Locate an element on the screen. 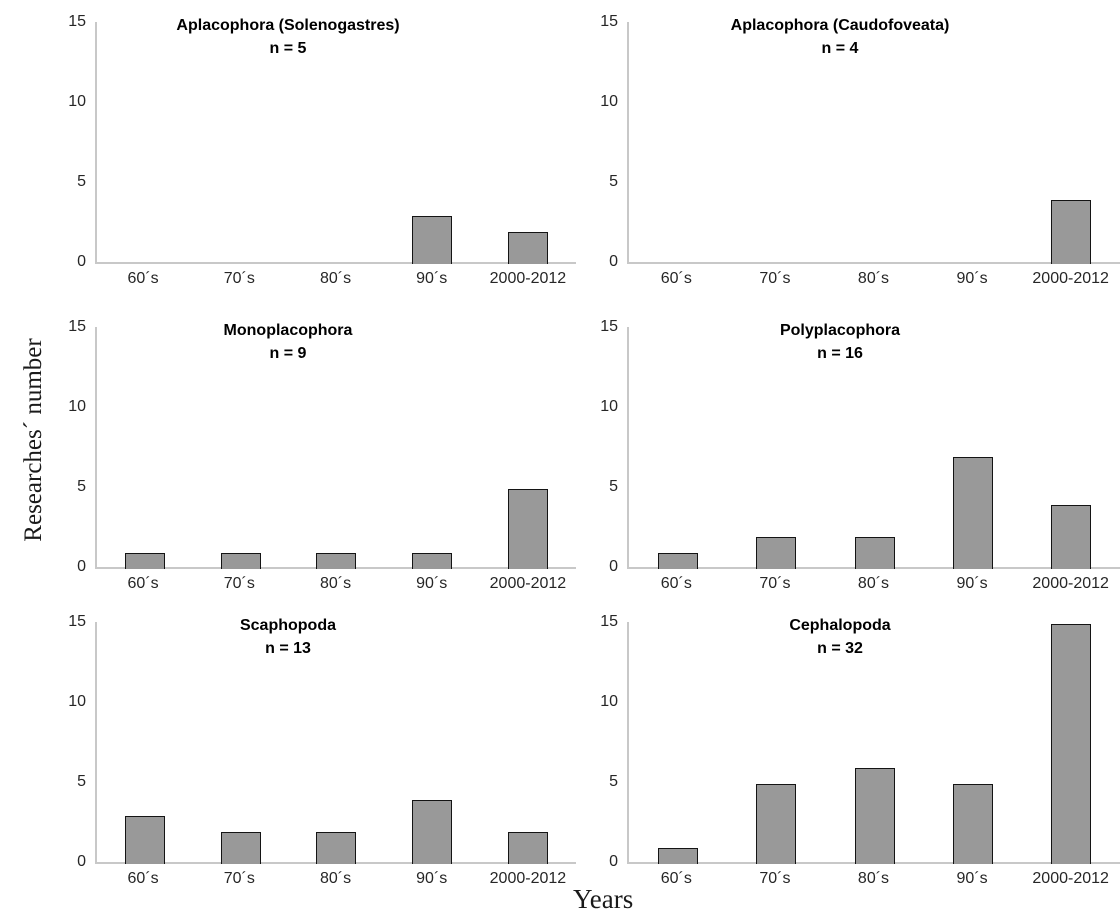 This screenshot has height=920, width=1120. chart-title: Scaphopoda n = 13 is located at coordinates (288, 637).